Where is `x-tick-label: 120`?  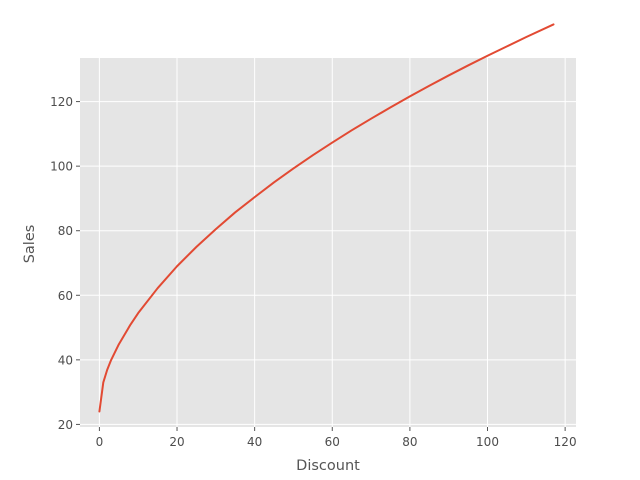 x-tick-label: 120 is located at coordinates (565, 442).